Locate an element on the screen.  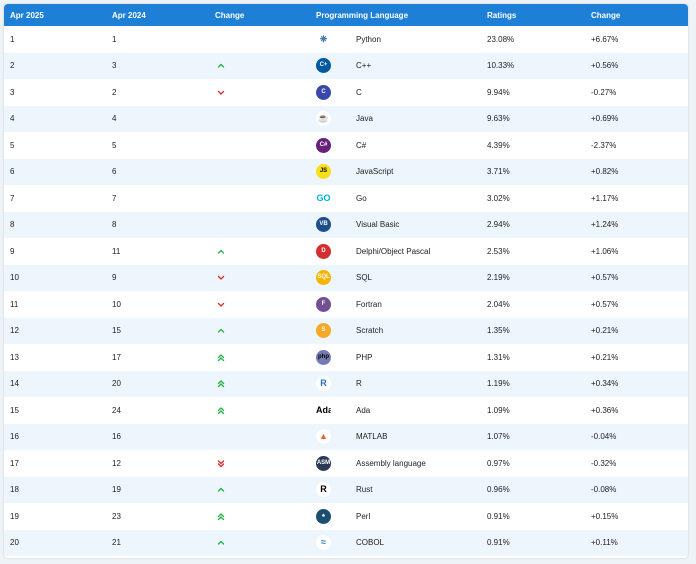
table-row: 7 7 GO Go 3.02% +1.17% is located at coordinates (346, 198).